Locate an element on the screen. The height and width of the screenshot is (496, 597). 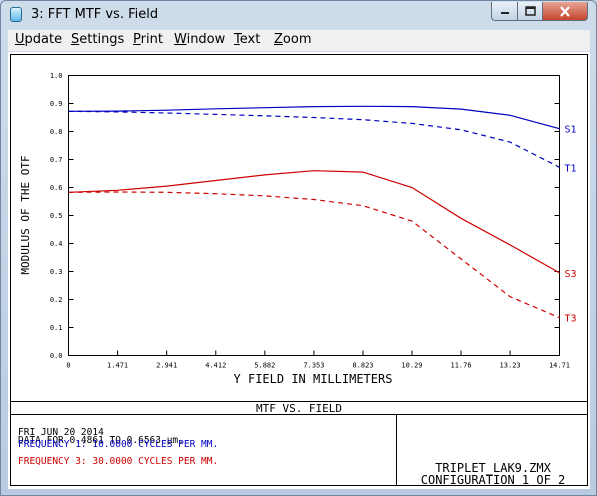
window-title: 3: FFT MTF vs. Field is located at coordinates (95, 14).